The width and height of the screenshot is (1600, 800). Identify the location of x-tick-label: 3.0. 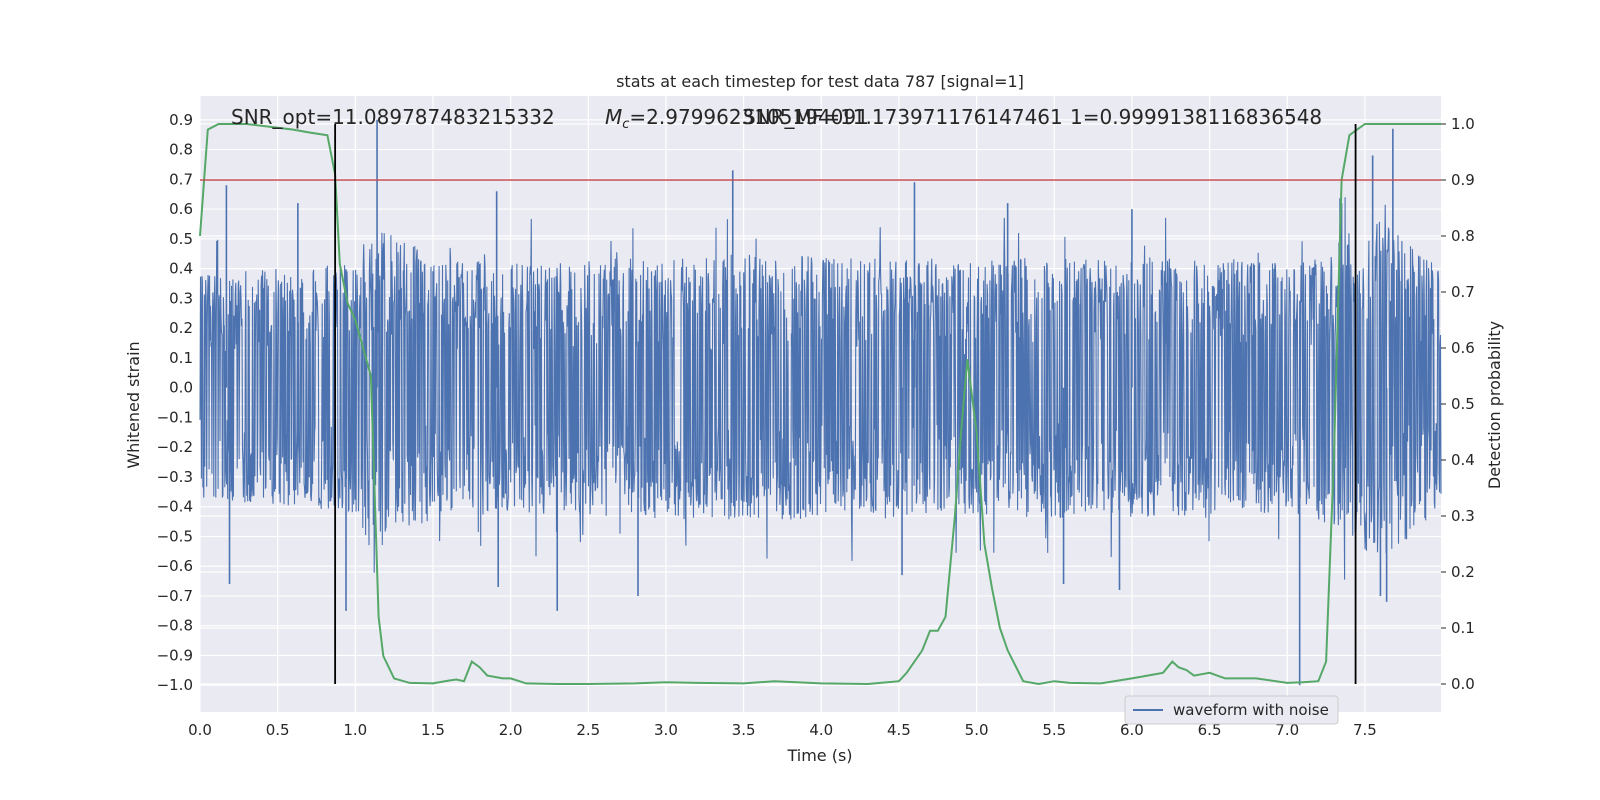
(666, 730).